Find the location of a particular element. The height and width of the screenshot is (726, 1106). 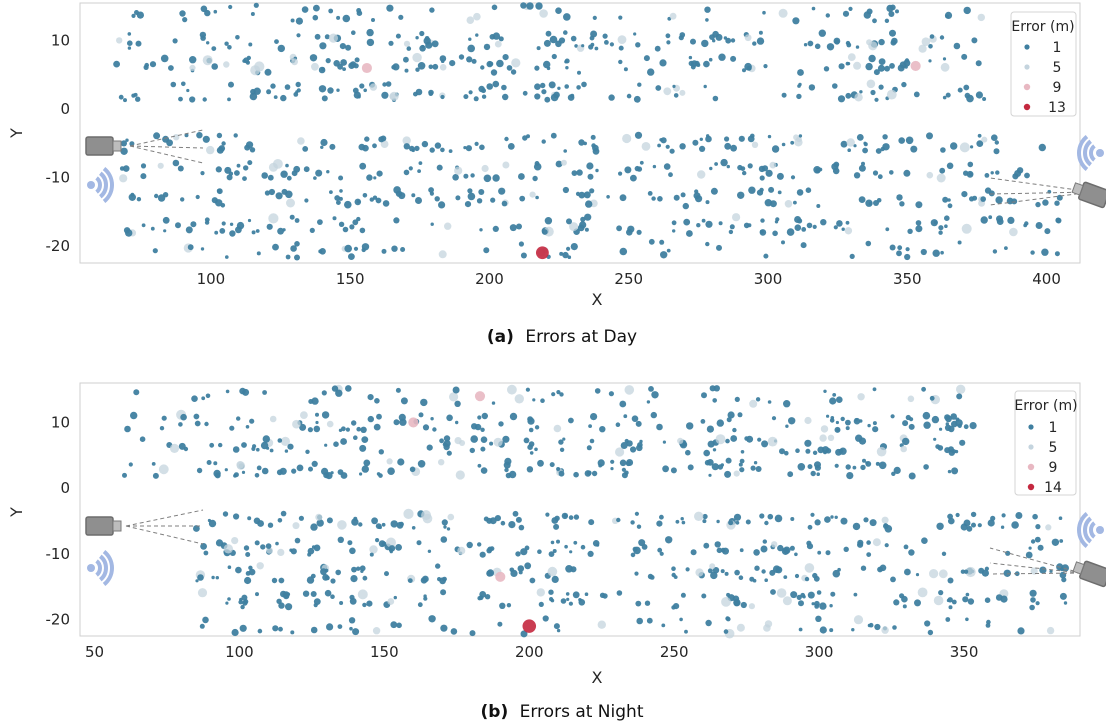

y-tick-labels: 100-10-20 is located at coordinates (58, 520).